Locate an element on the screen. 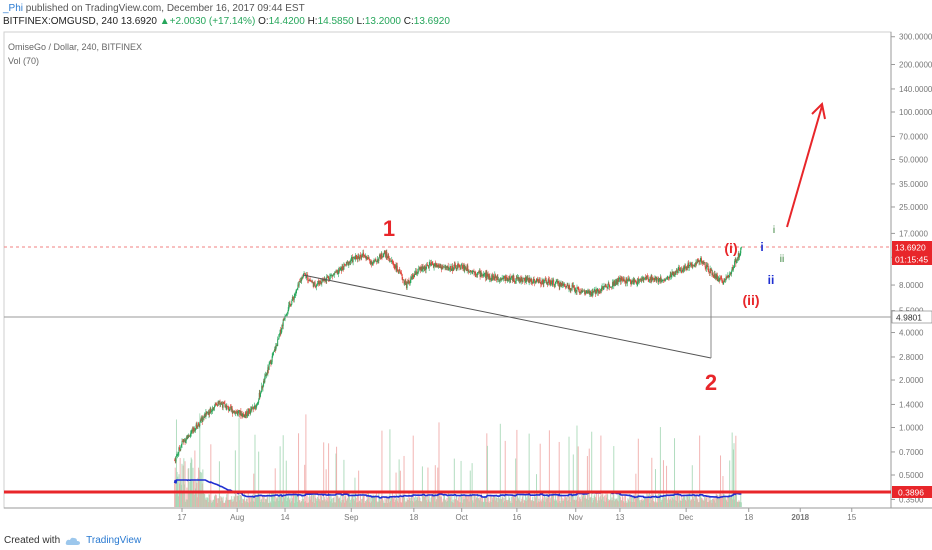  tradingview-brand: TradingView is located at coordinates (114, 540).